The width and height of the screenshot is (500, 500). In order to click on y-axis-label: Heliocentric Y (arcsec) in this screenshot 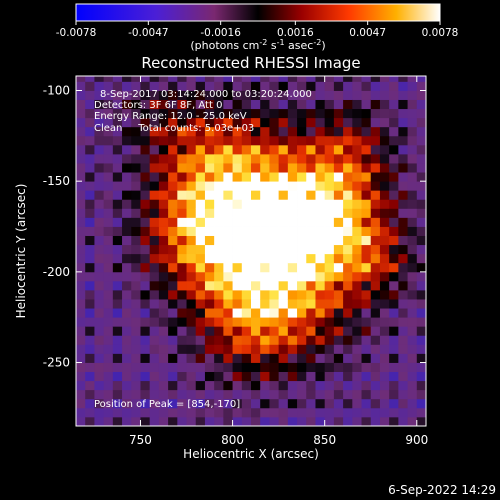, I will do `click(21, 251)`.